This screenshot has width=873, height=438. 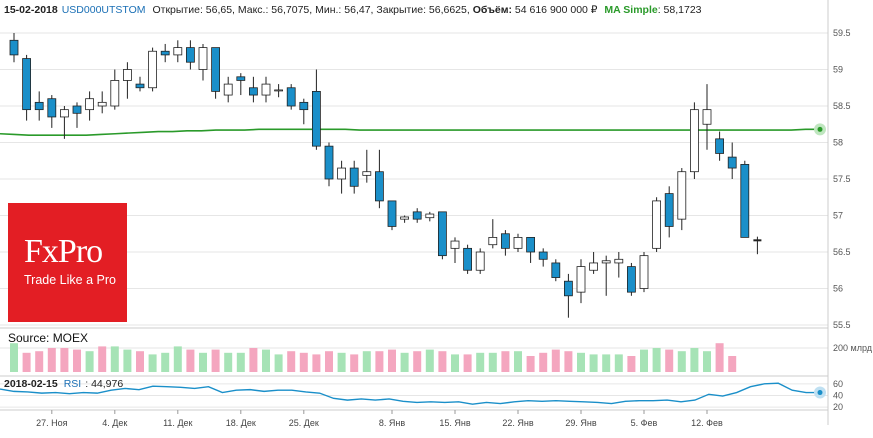 I want to click on source-label: Source: MOEX, so click(x=48, y=338).